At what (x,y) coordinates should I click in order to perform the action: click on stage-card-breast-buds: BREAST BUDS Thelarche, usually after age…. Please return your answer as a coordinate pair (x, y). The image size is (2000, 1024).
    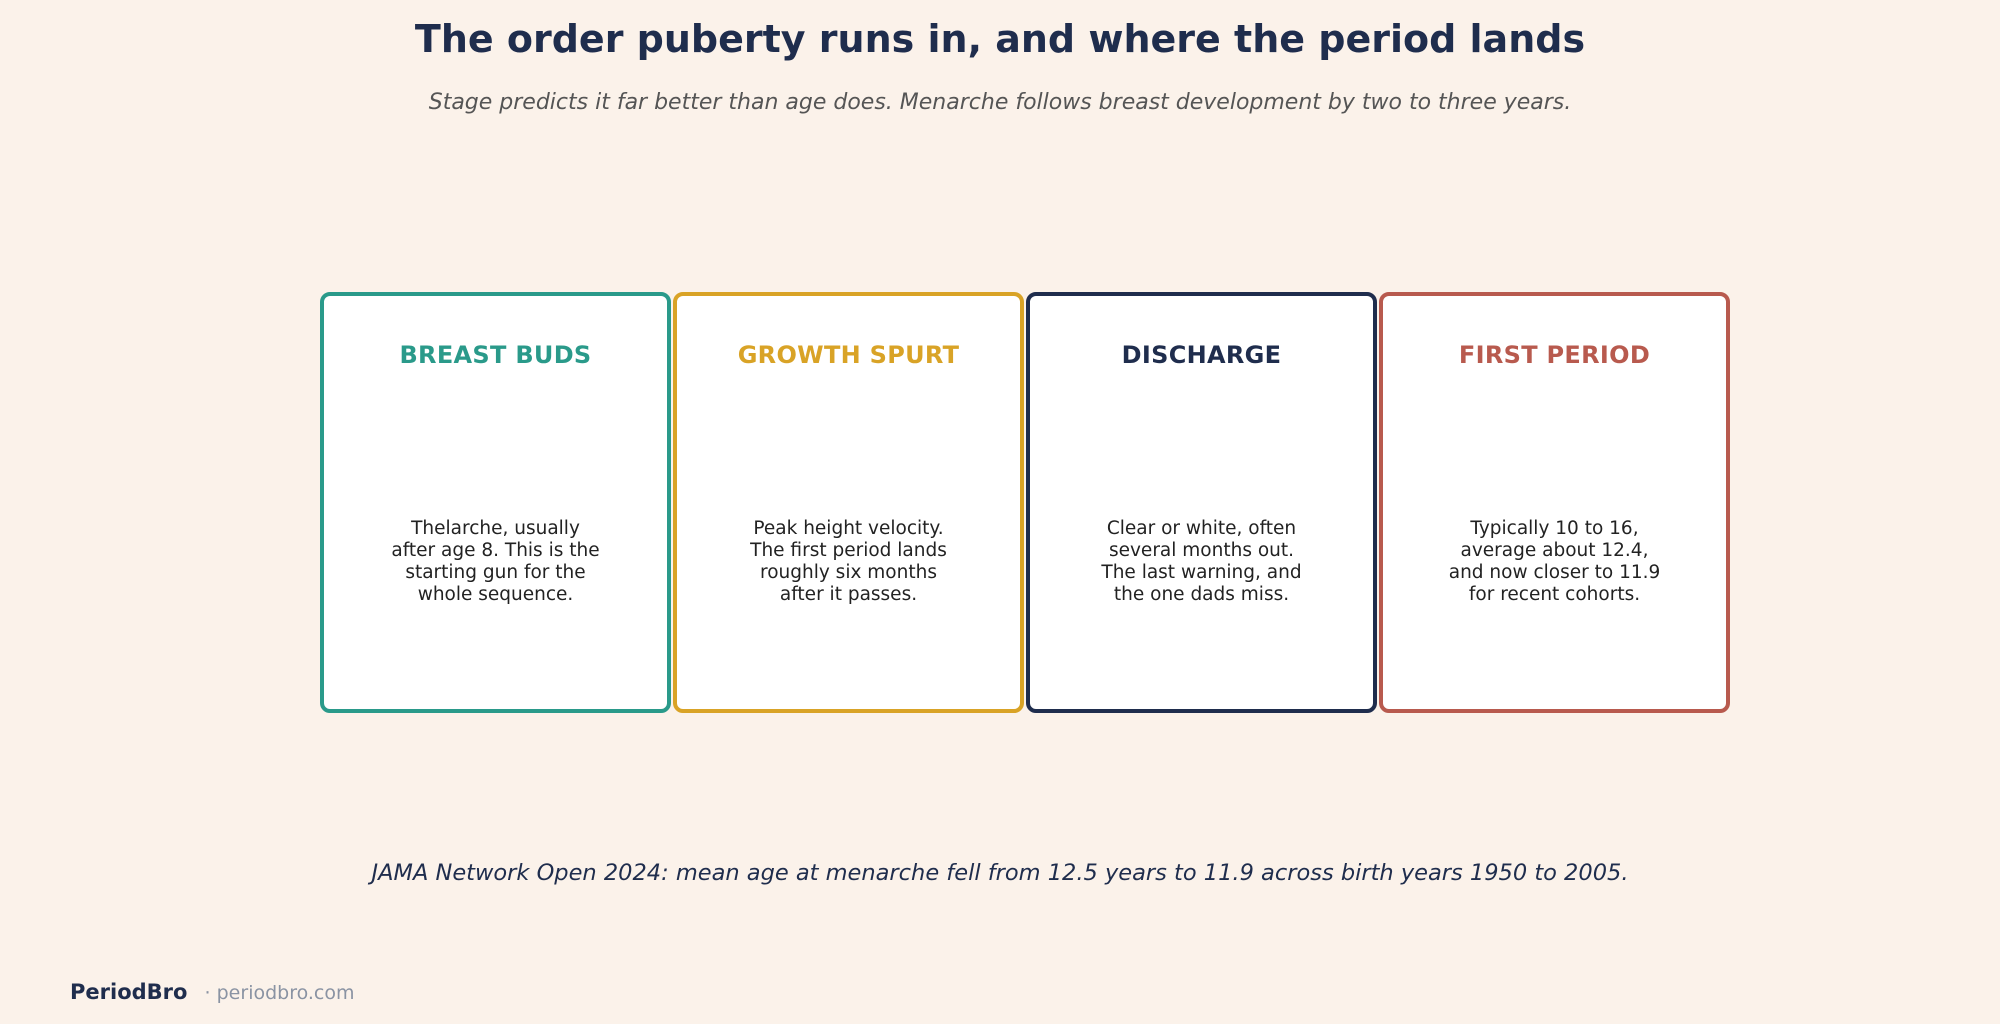
    Looking at the image, I should click on (495, 502).